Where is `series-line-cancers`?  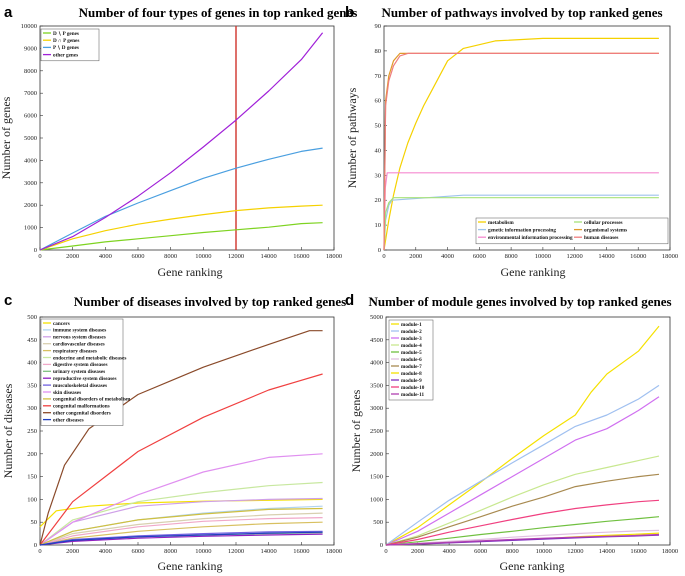 series-line-cancers is located at coordinates (181, 513).